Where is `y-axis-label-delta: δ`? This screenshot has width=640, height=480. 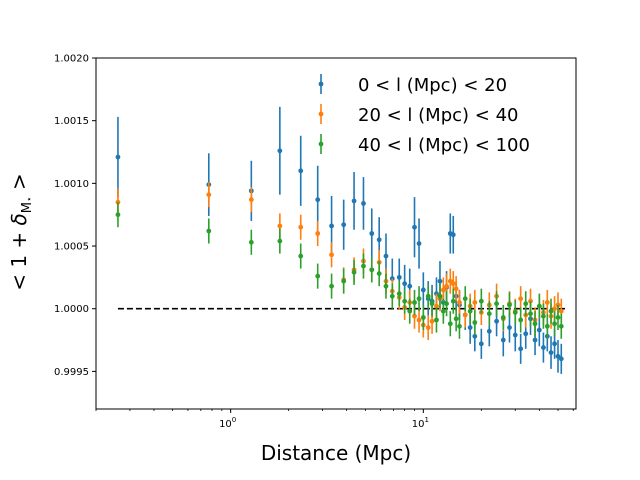 y-axis-label-delta: δ is located at coordinates (19, 219).